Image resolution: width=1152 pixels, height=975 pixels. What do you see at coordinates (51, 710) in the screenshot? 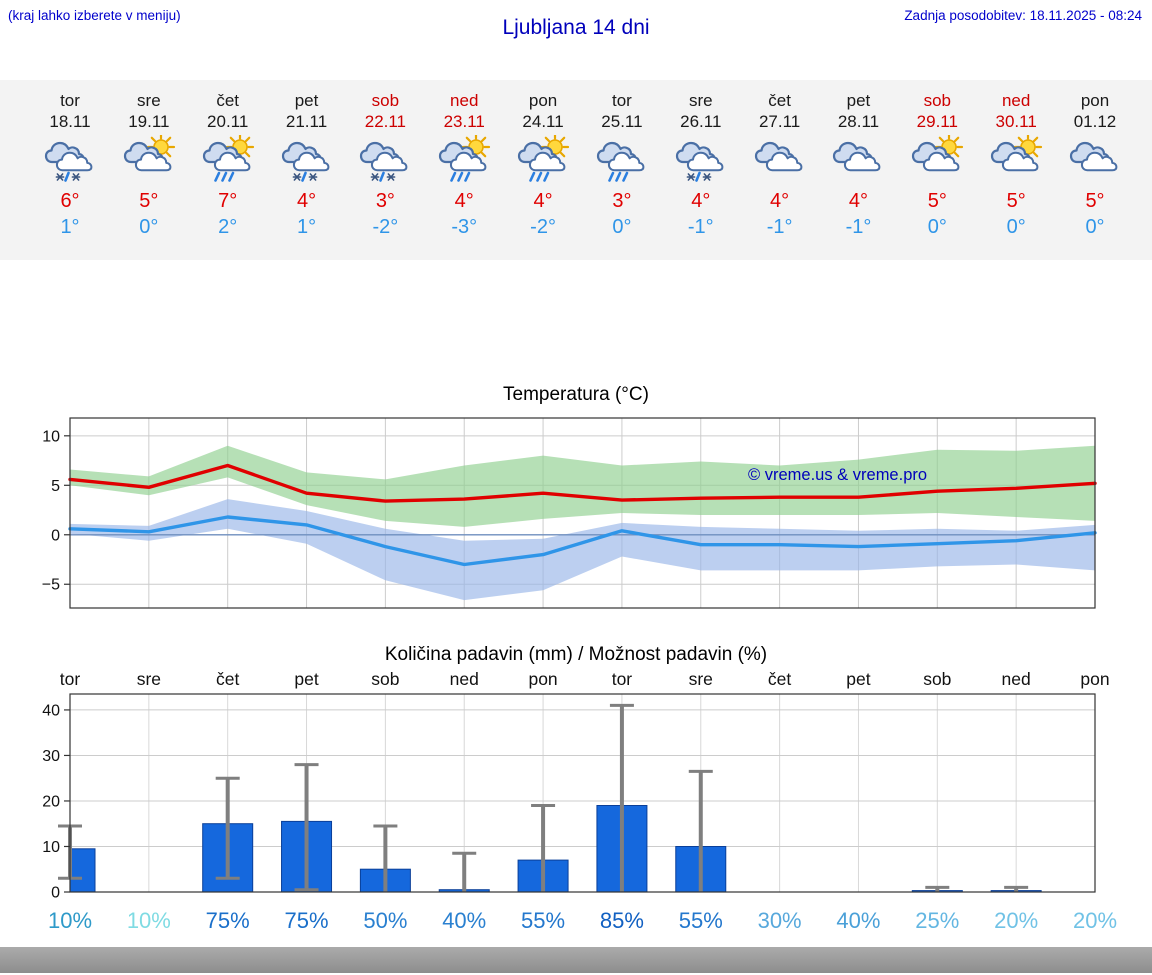
I see `svg-text: 40` at bounding box center [51, 710].